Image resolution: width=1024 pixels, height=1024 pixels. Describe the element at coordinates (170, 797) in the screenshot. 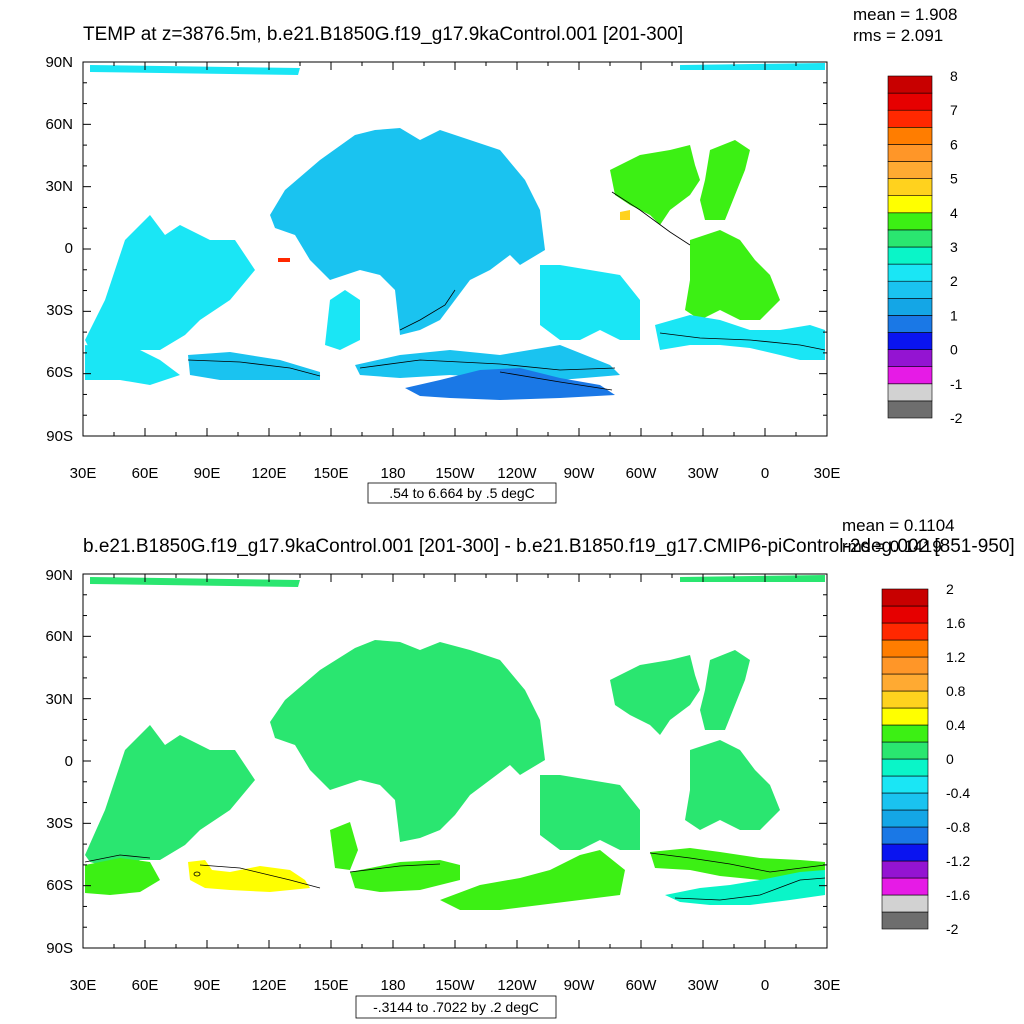

I see `region-indian-ocean` at that location.